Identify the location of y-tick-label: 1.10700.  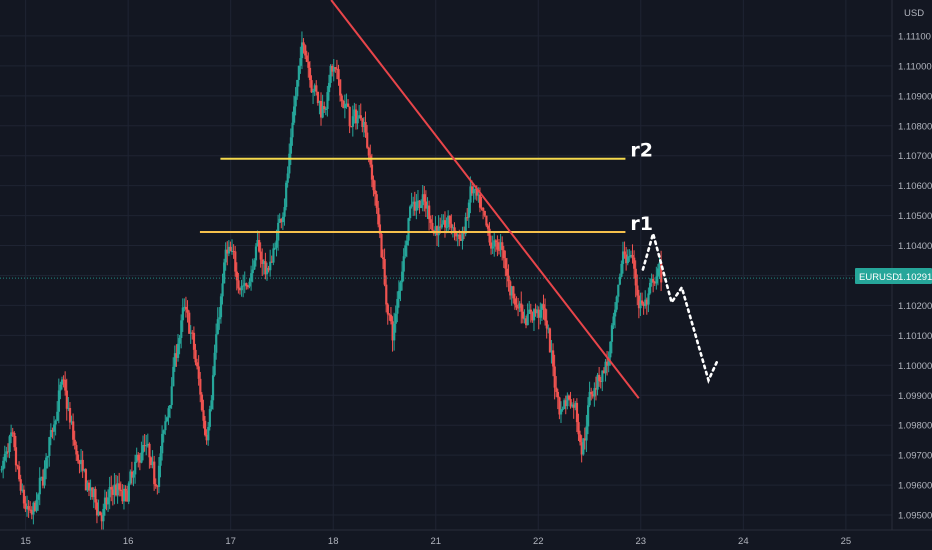
(915, 156).